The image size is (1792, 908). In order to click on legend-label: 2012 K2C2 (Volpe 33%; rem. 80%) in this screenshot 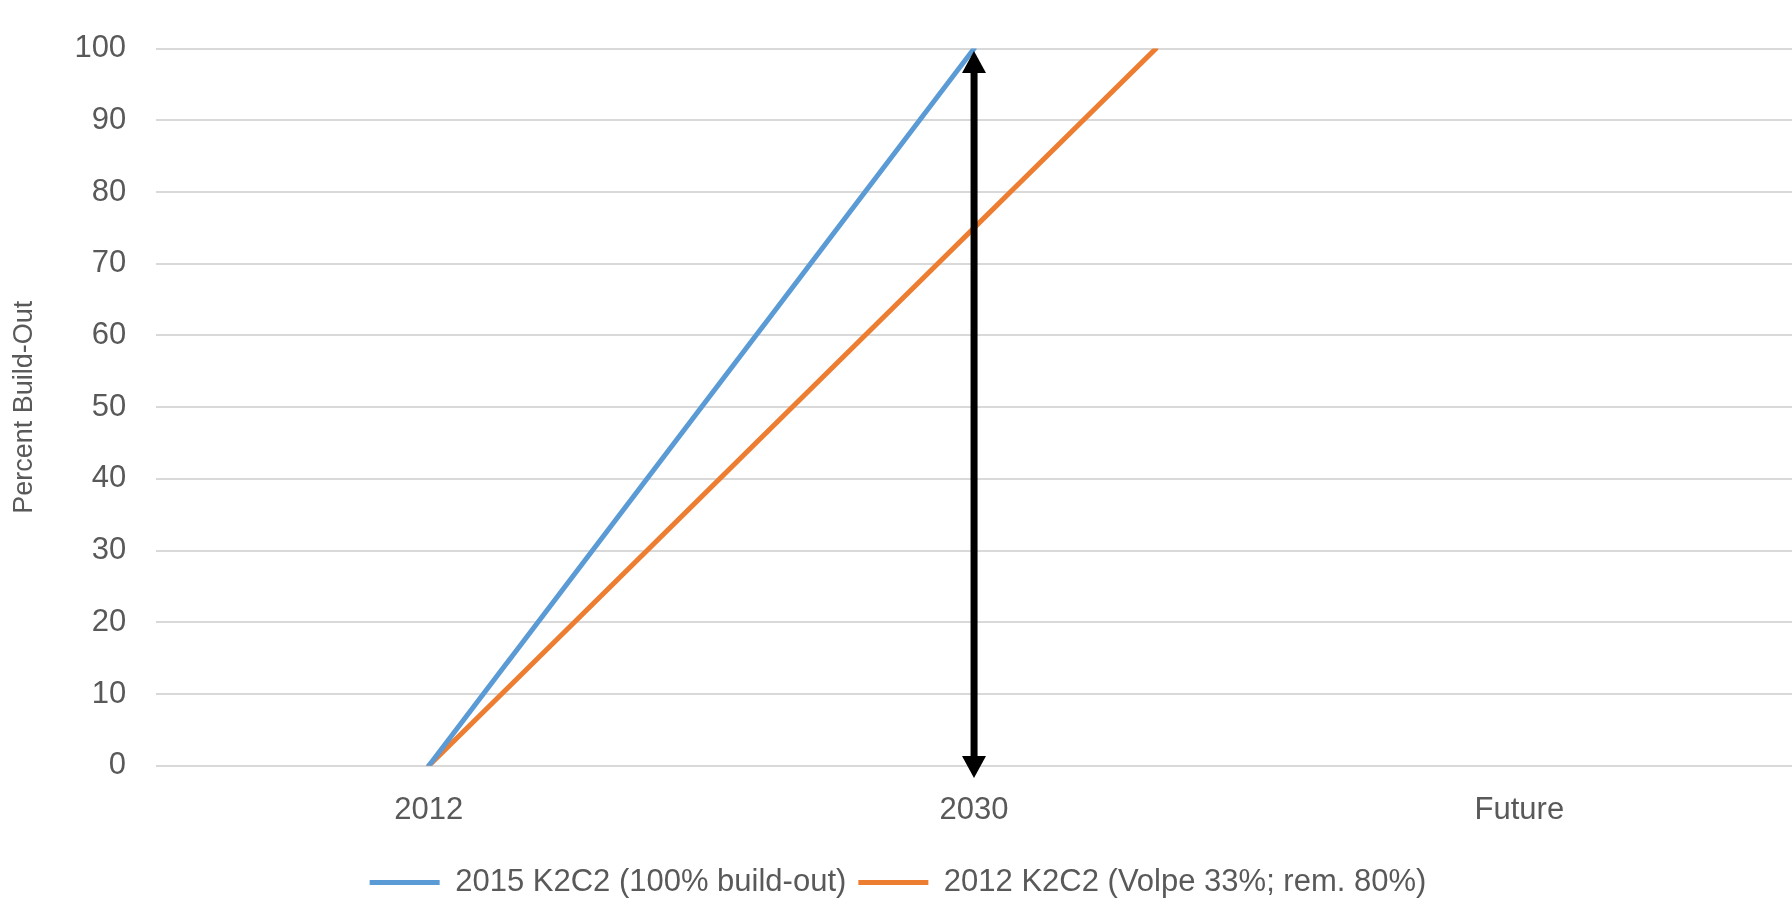, I will do `click(1185, 881)`.